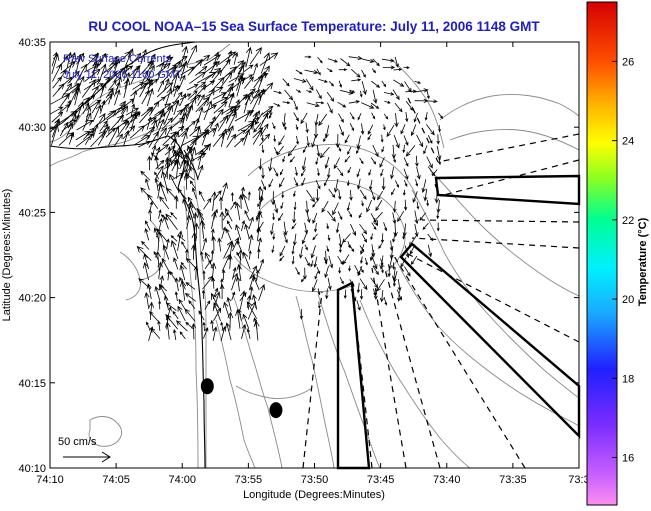 The image size is (651, 511). I want to click on x-tick-label: 74:10, so click(50, 480).